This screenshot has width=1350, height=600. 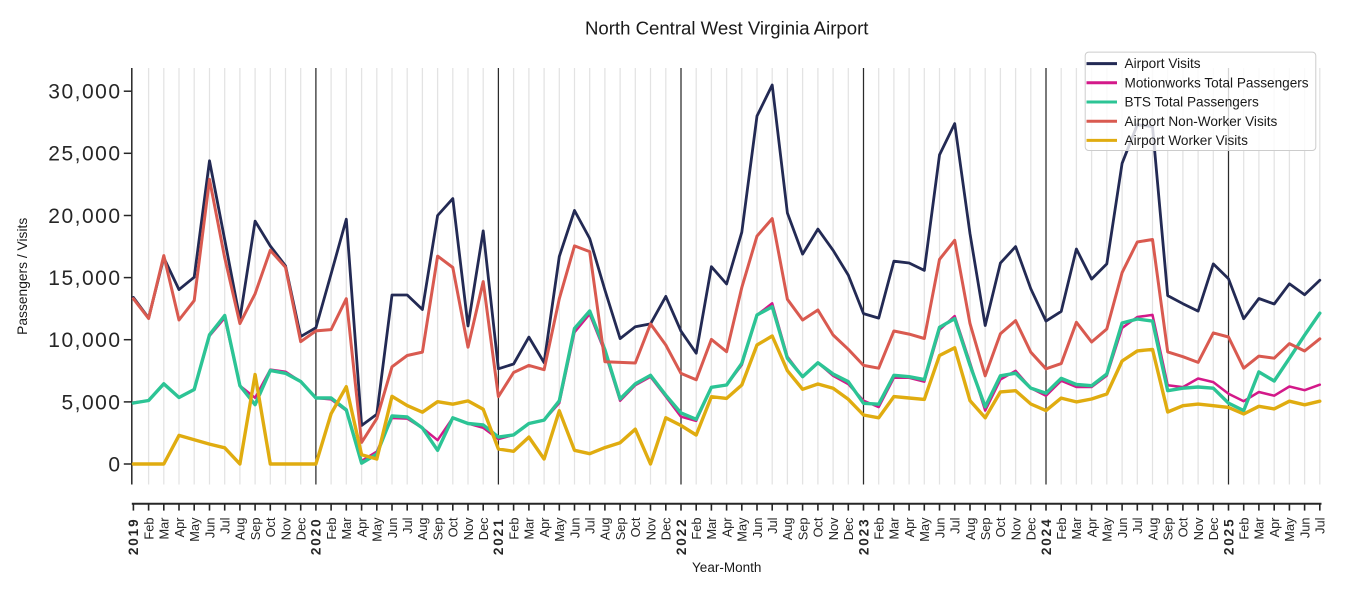 What do you see at coordinates (726, 567) in the screenshot?
I see `svg-text: Year-Month` at bounding box center [726, 567].